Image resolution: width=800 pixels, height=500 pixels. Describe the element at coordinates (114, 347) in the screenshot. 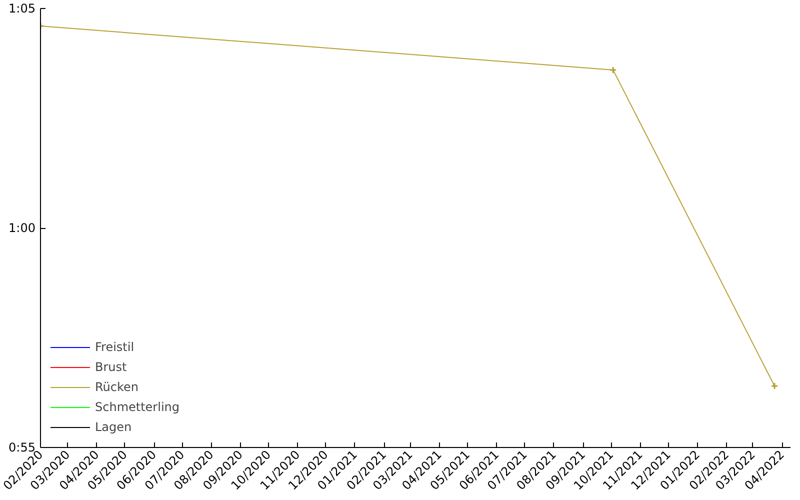

I see `legend-label: Freistil` at that location.